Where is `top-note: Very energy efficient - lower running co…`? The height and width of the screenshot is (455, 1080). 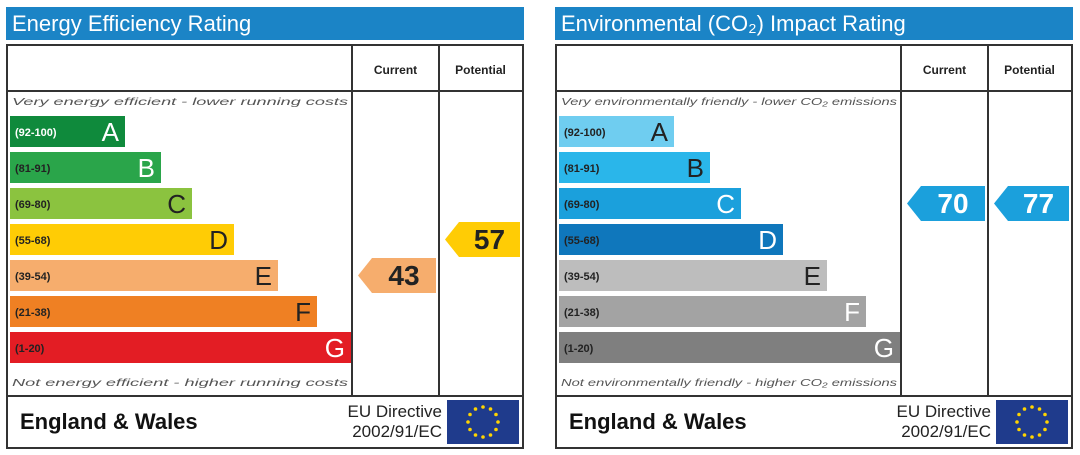
top-note: Very energy efficient - lower running co… is located at coordinates (180, 102).